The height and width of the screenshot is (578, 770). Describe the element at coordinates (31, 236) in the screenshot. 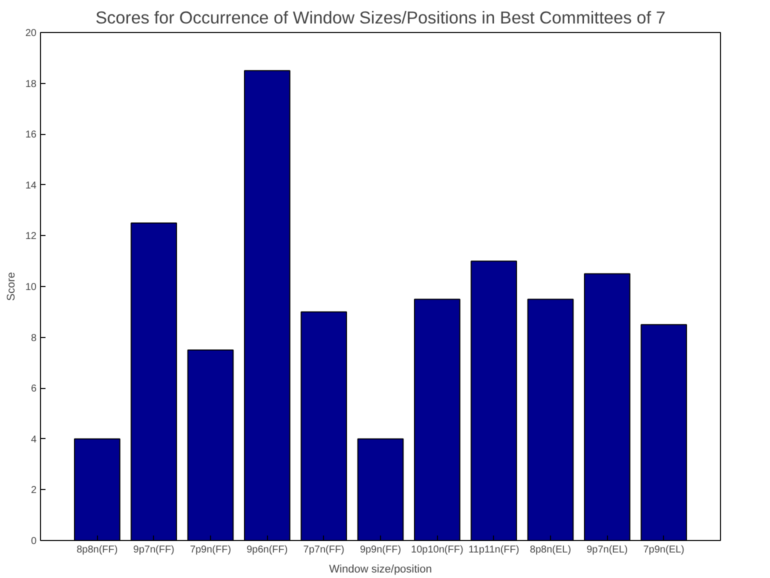

I see `y-tick-label: 12` at that location.